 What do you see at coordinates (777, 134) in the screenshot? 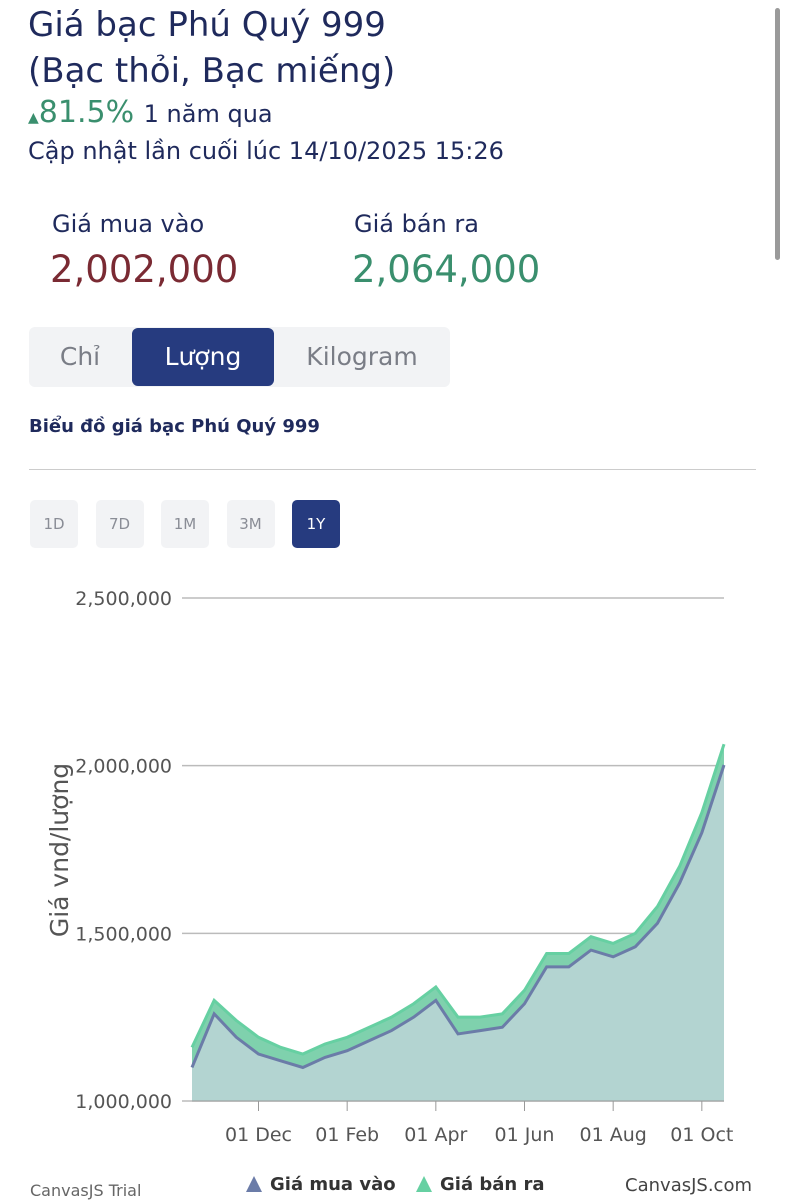
I see `scrollbar` at bounding box center [777, 134].